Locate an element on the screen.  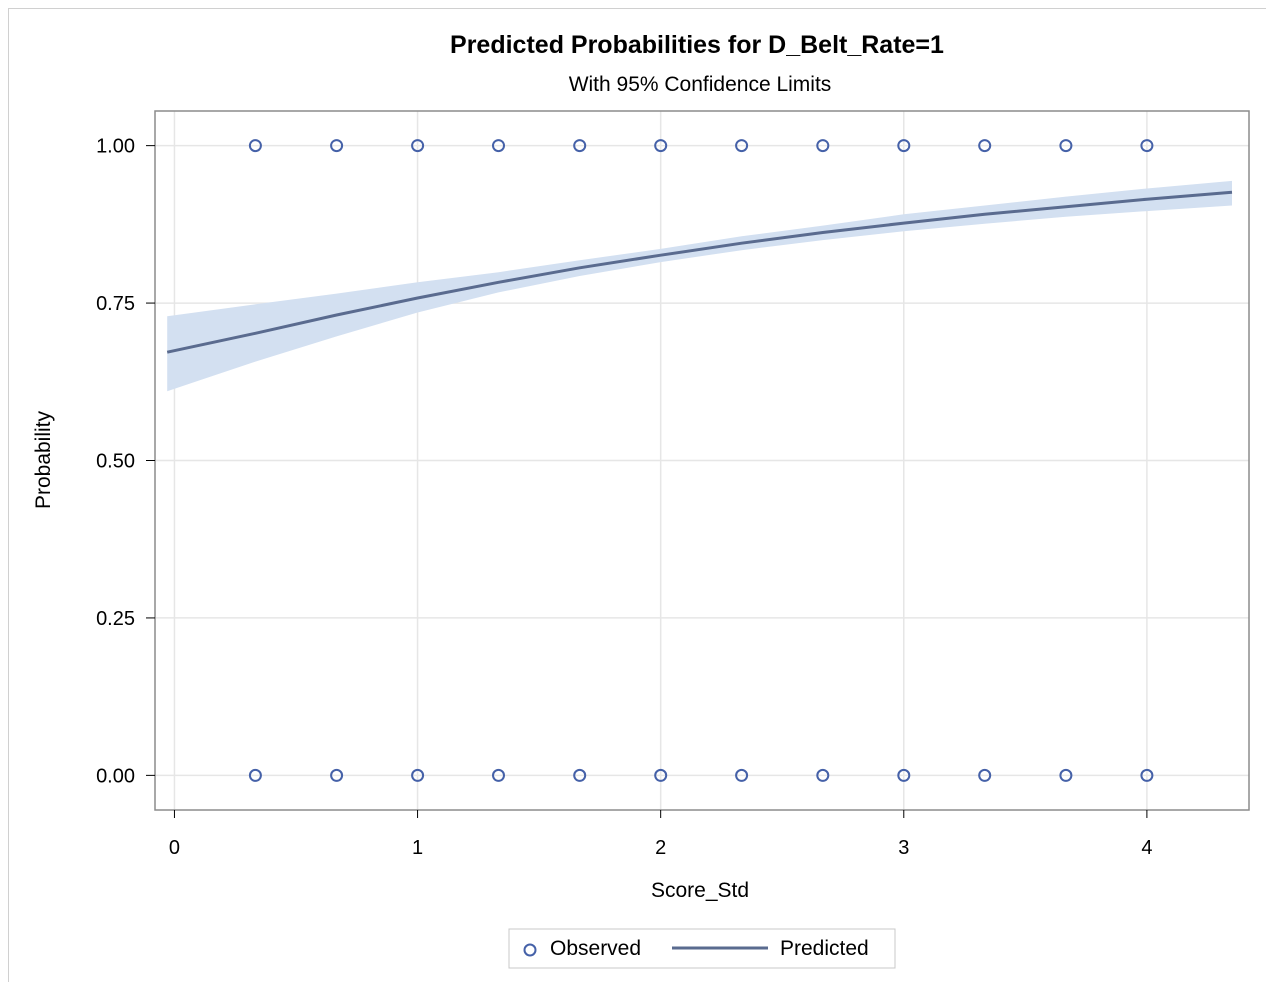
y-axis-ticks: 0.00 0.25 0.50 0.75 1.00 is located at coordinates (125, 461).